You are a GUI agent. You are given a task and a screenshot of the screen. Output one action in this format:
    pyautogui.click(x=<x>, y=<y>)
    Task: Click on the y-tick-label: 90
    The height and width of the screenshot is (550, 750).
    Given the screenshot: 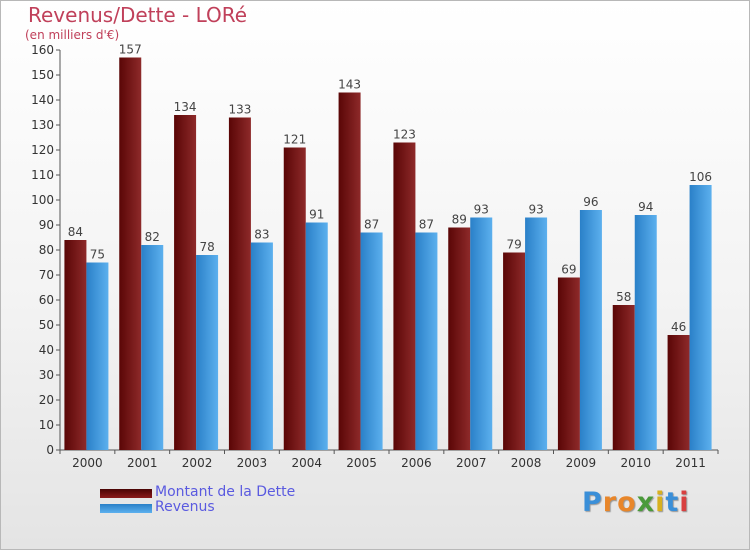 What is the action you would take?
    pyautogui.click(x=46, y=225)
    